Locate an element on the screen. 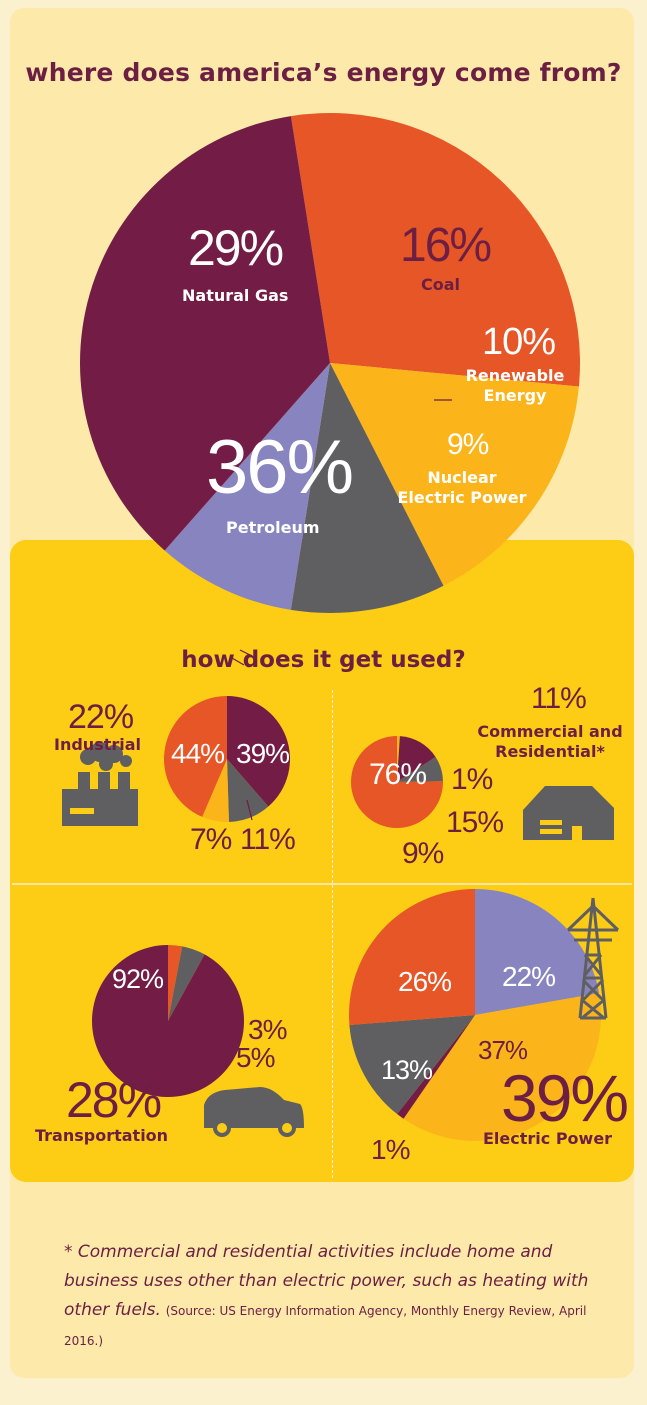 Image resolution: width=647 pixels, height=1405 pixels. transport-label: Transportation is located at coordinates (102, 1135).